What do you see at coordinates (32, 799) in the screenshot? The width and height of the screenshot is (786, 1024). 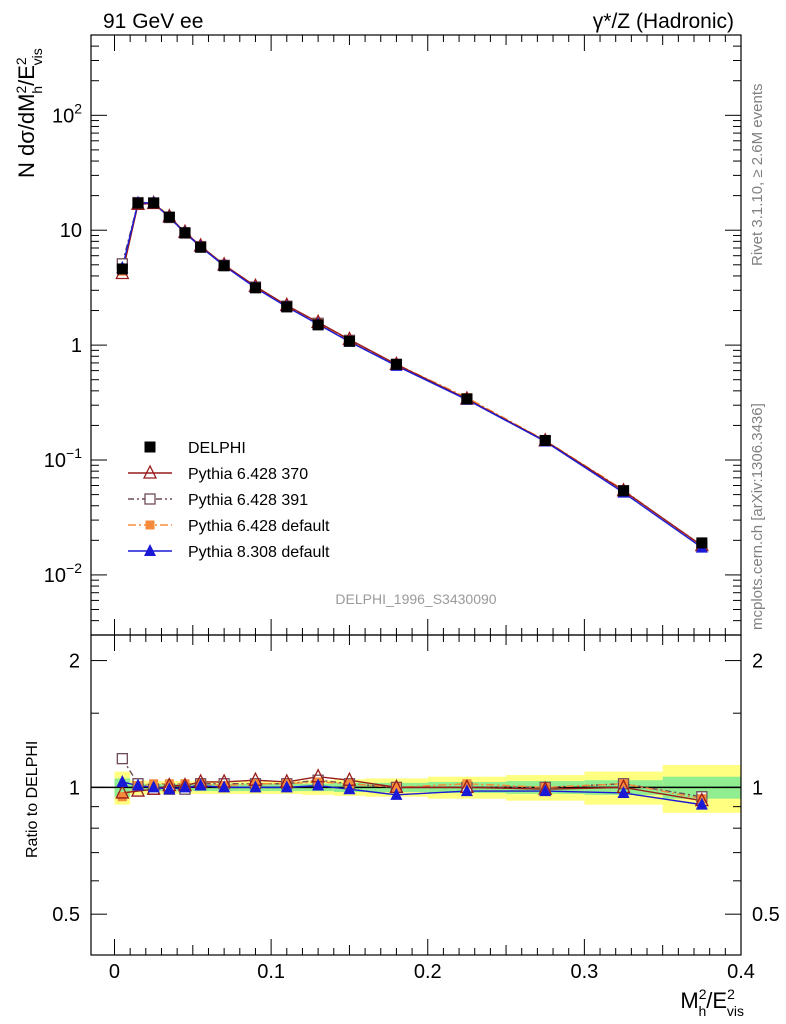 I see `ratio-y-axis-label: Ratio to DELPHI` at bounding box center [32, 799].